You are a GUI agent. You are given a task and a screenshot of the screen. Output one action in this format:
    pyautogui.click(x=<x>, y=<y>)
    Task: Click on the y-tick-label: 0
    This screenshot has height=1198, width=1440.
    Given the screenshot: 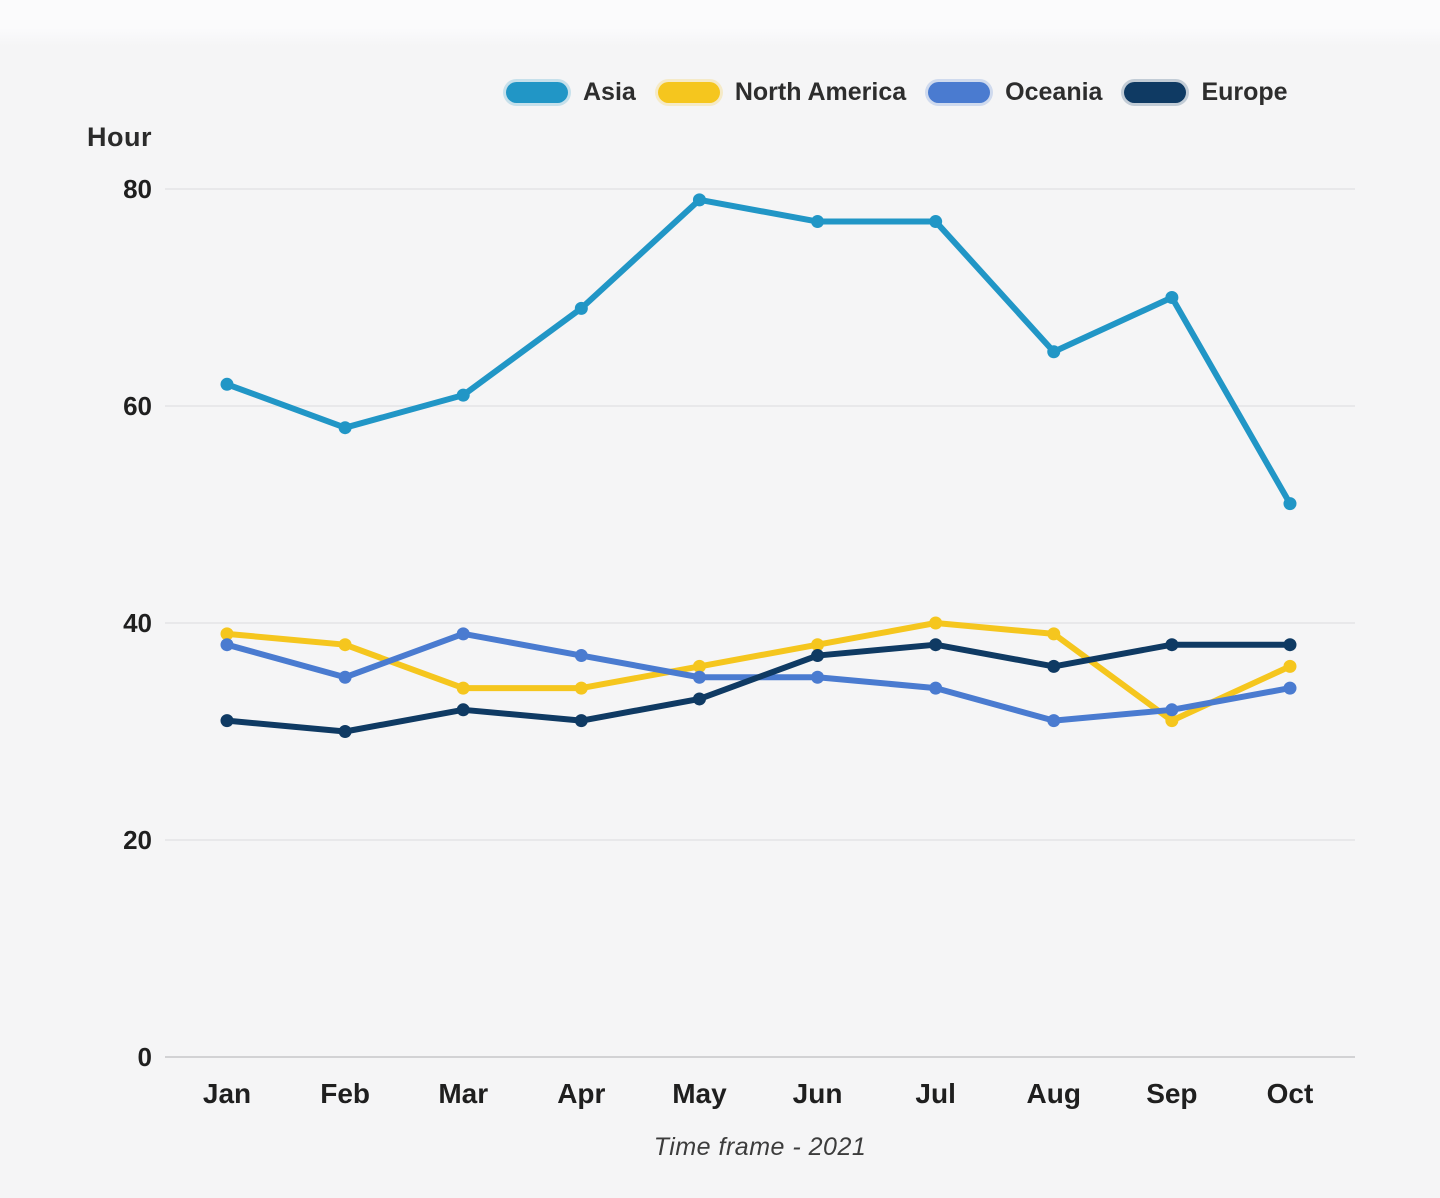 What is the action you would take?
    pyautogui.click(x=145, y=1057)
    